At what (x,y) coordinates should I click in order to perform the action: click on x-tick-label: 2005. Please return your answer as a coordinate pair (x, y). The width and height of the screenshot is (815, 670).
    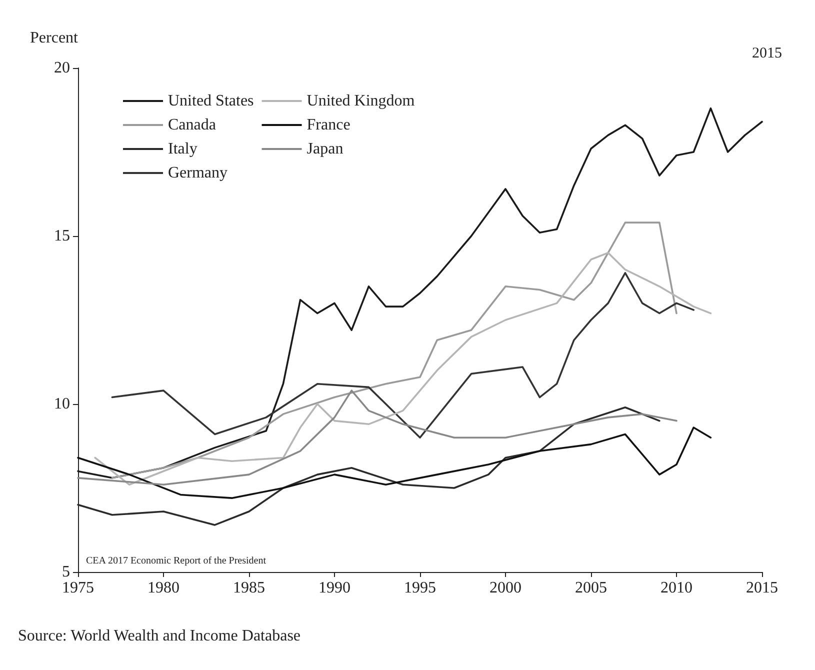
    Looking at the image, I should click on (591, 588).